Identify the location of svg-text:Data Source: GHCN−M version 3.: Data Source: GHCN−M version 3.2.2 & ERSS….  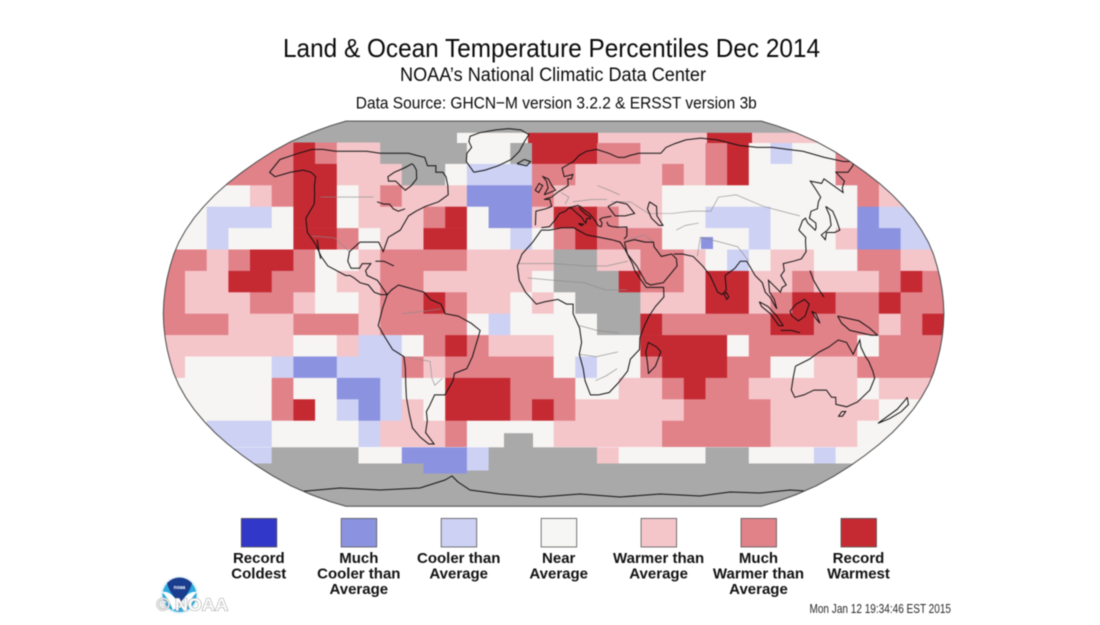
(556, 103).